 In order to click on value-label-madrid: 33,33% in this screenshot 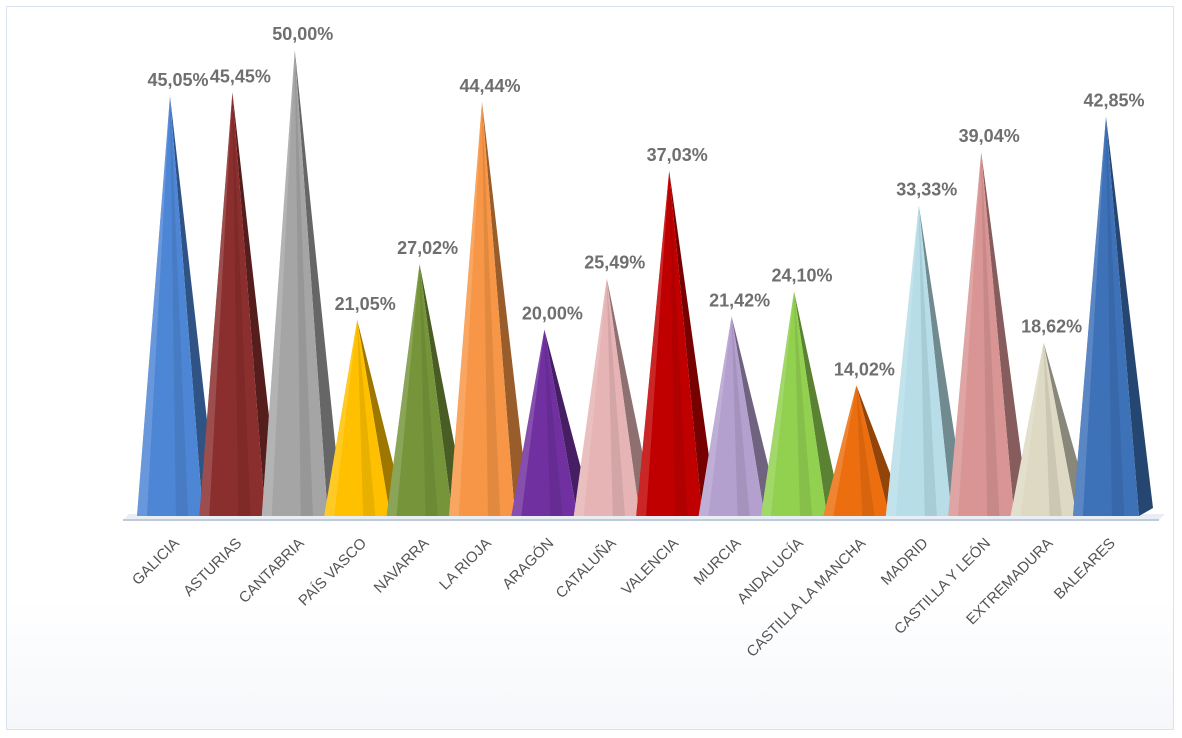, I will do `click(926, 189)`.